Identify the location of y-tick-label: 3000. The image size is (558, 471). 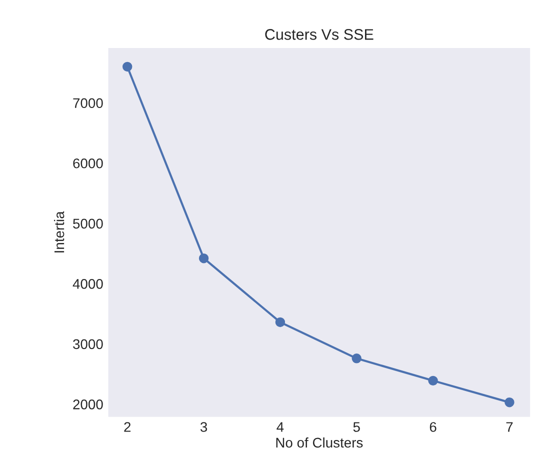
(88, 344).